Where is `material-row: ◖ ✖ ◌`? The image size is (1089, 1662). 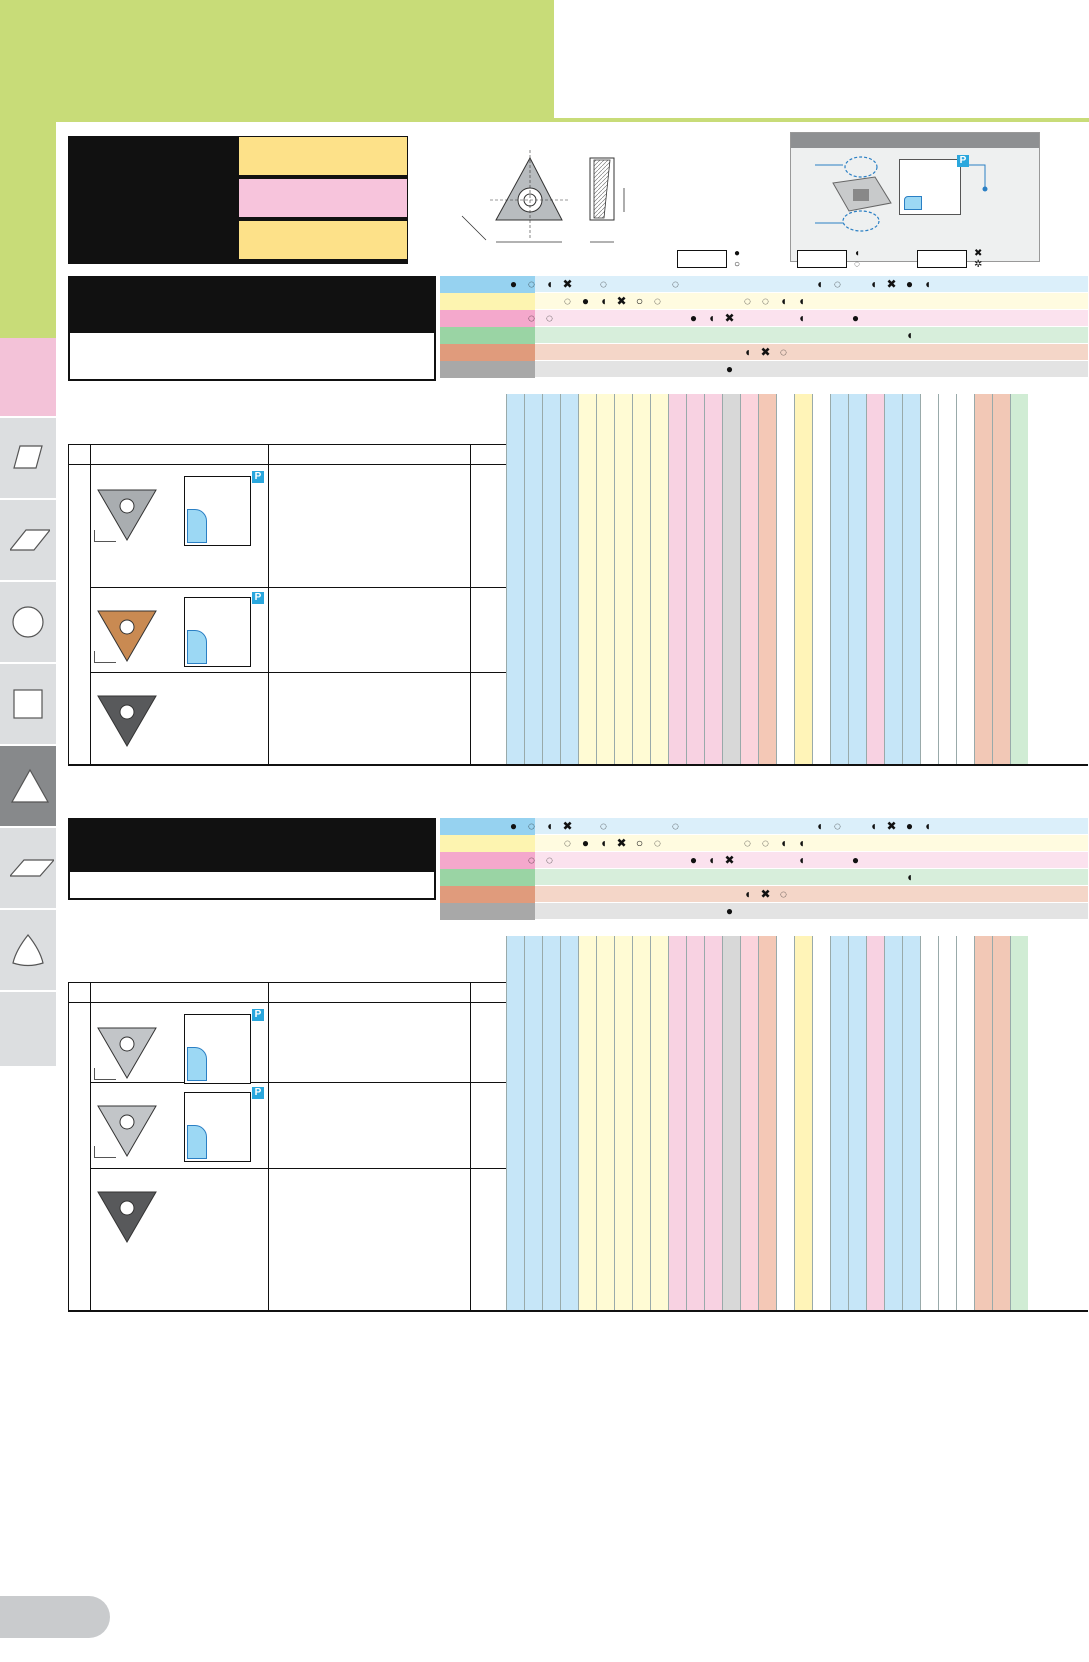 material-row: ◖ ✖ ◌ is located at coordinates (764, 352).